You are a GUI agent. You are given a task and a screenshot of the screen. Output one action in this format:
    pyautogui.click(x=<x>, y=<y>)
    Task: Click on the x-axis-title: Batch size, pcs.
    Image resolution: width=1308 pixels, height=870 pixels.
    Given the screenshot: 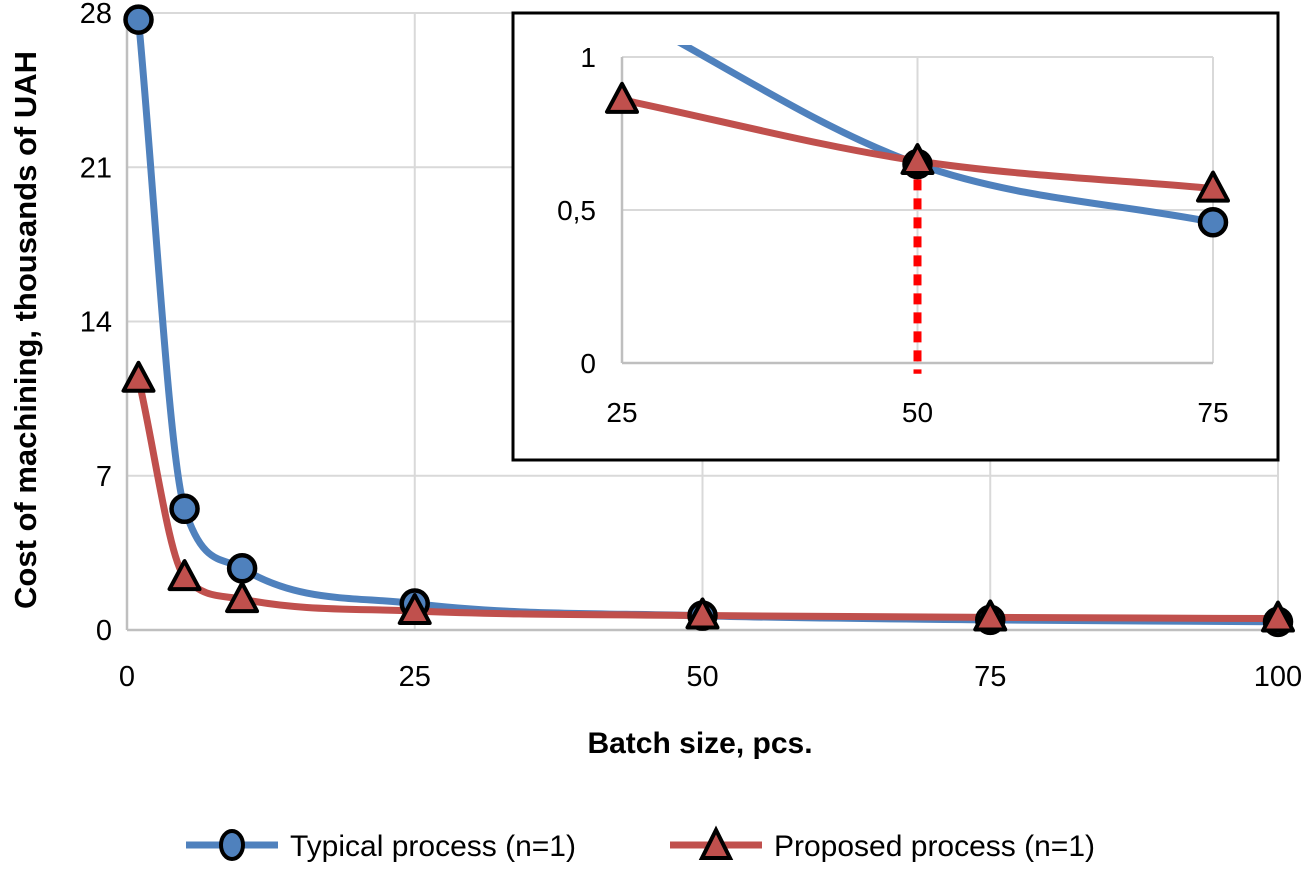 What is the action you would take?
    pyautogui.click(x=699, y=743)
    